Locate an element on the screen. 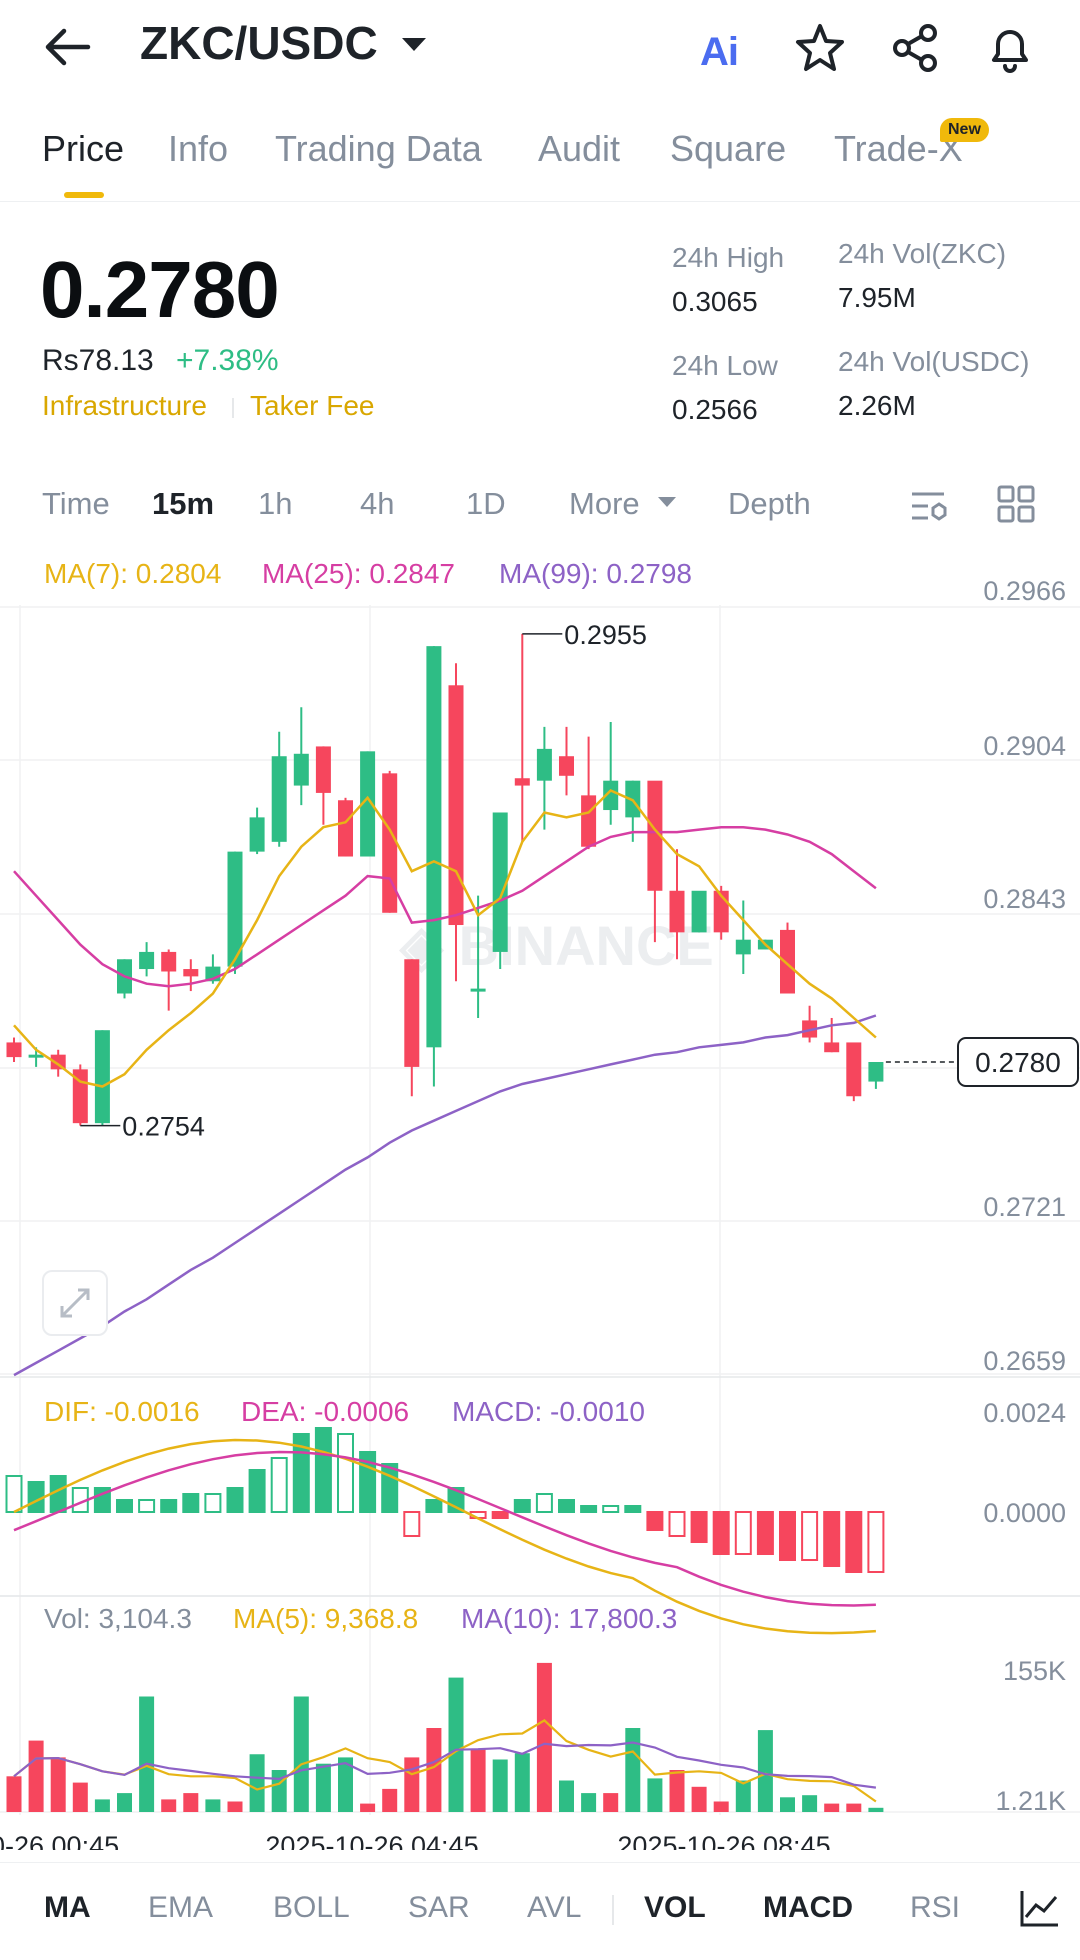  high-24h-label: 24h High is located at coordinates (728, 257).